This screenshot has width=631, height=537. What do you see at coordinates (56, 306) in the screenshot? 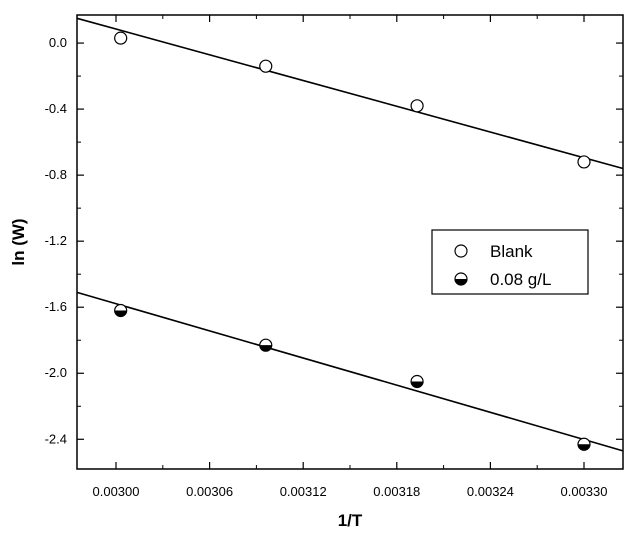
I see `y-tick-label: -1.6` at bounding box center [56, 306].